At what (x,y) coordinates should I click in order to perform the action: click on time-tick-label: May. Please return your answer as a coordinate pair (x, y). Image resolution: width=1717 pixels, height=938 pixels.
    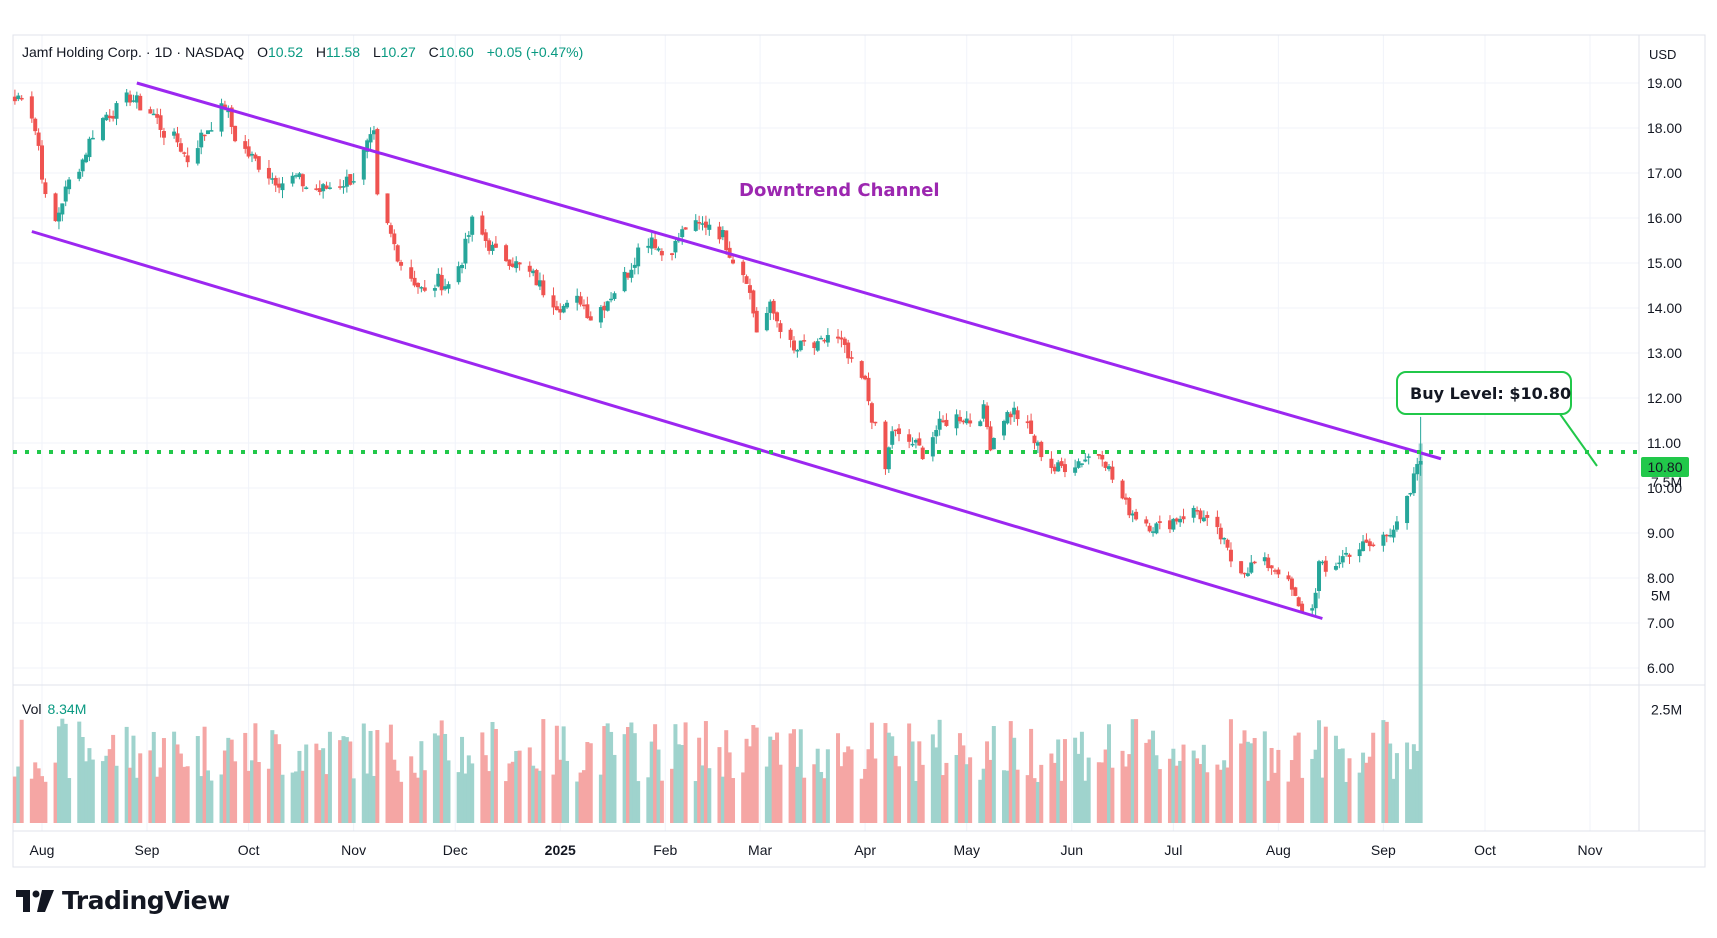
    Looking at the image, I should click on (967, 850).